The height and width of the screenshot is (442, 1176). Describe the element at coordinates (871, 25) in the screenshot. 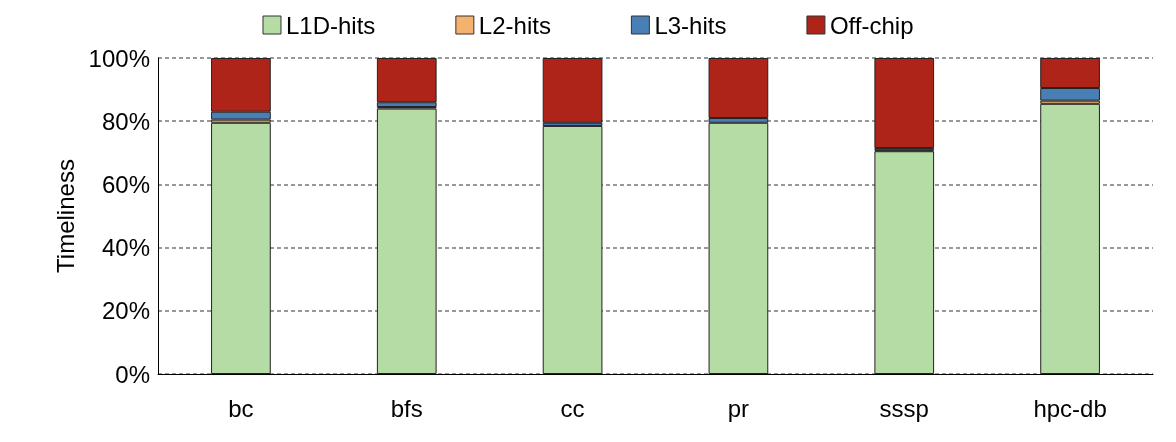

I see `legend-label: Off-chip` at that location.